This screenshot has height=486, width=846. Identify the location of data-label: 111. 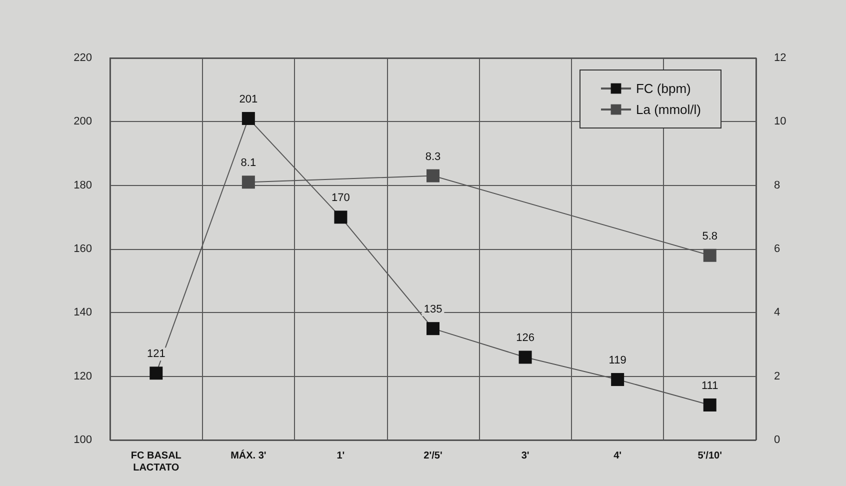
(709, 386).